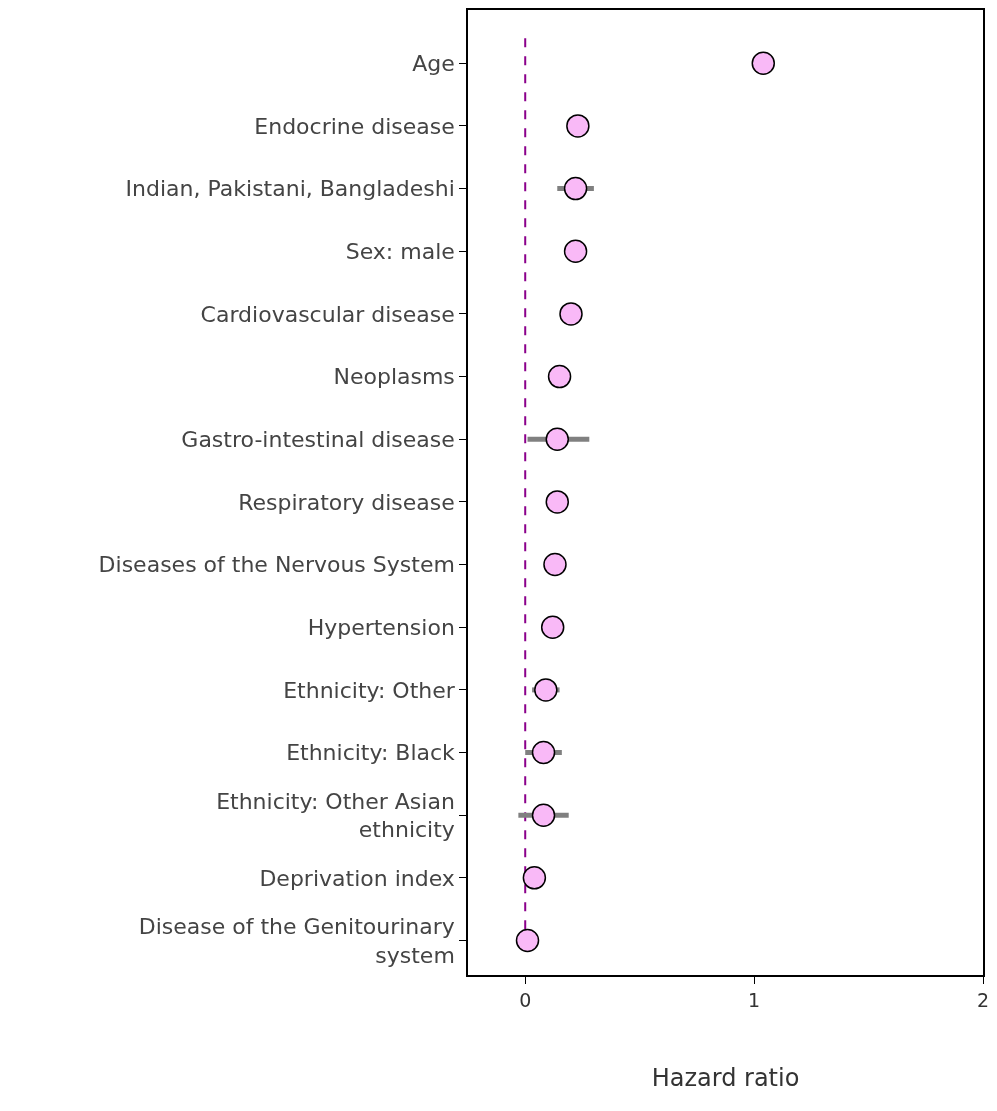 Image resolution: width=997 pixels, height=1111 pixels. Describe the element at coordinates (394, 377) in the screenshot. I see `y-tick-label: Neoplasms` at that location.